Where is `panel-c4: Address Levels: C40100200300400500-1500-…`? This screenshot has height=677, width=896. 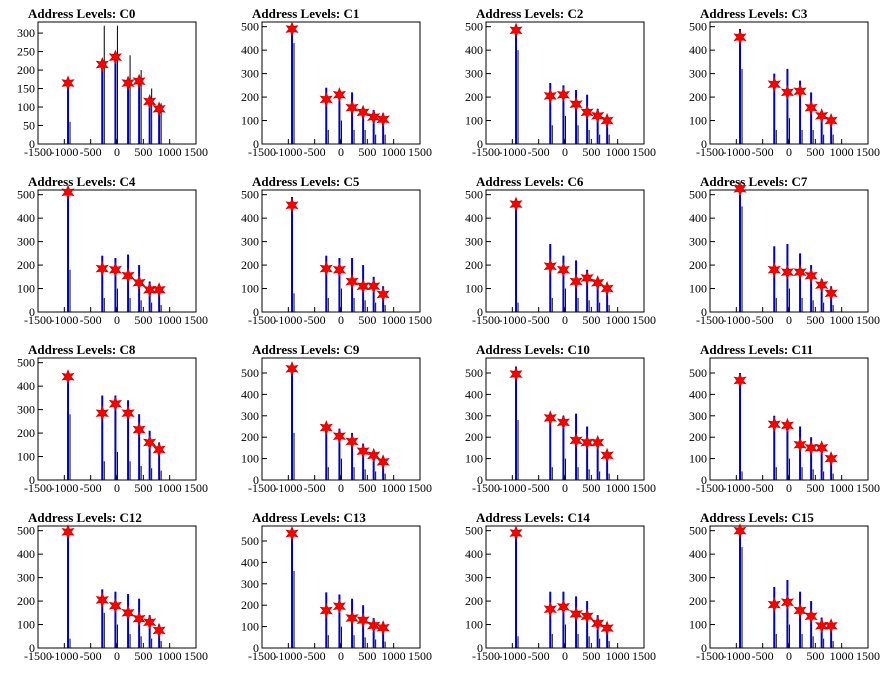 panel-c4: Address Levels: C40100200300400500-1500-… is located at coordinates (112, 250).